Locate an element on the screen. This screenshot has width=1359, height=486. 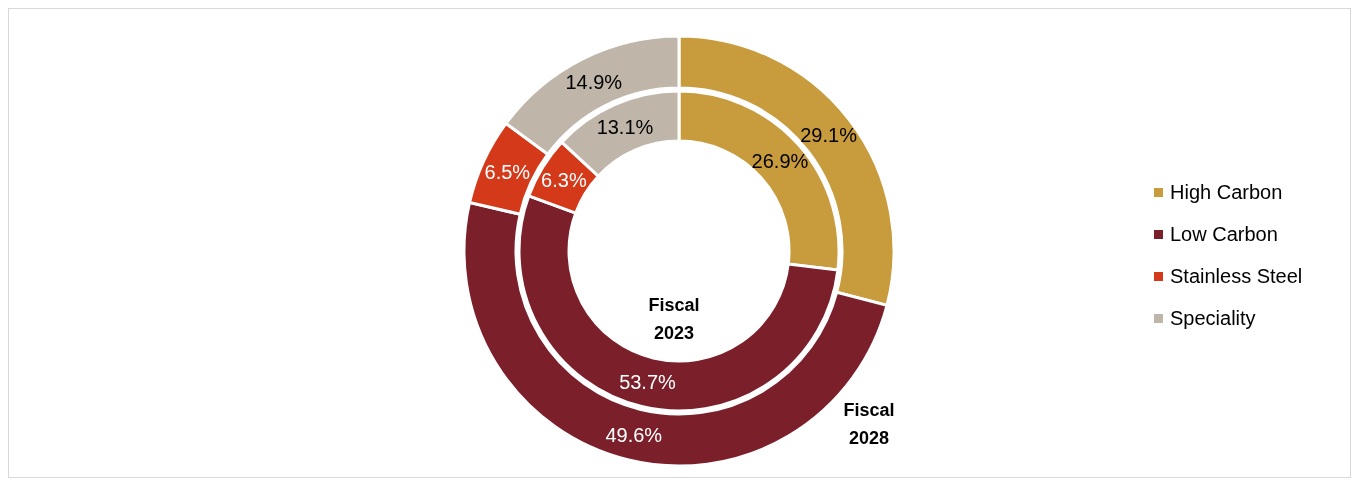
legend-label: Speciality is located at coordinates (1213, 318).